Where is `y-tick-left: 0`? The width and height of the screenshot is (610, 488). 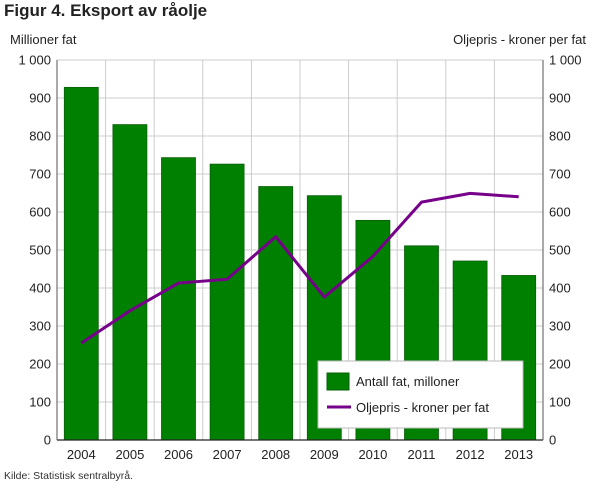 y-tick-left: 0 is located at coordinates (47, 440).